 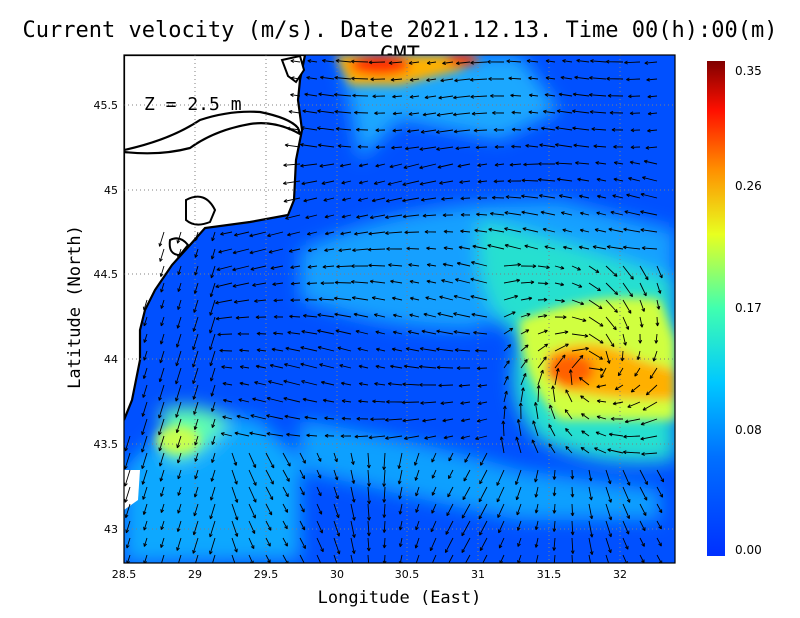 What do you see at coordinates (106, 444) in the screenshot?
I see `y-tick-label: 43.5` at bounding box center [106, 444].